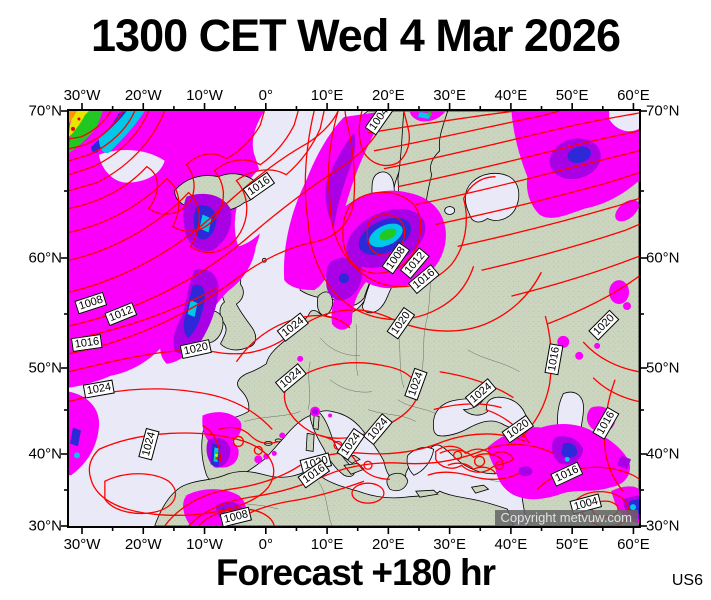 This screenshot has height=600, width=711. What do you see at coordinates (143, 95) in the screenshot?
I see `lon-tick-label-top: 20°W` at bounding box center [143, 95].